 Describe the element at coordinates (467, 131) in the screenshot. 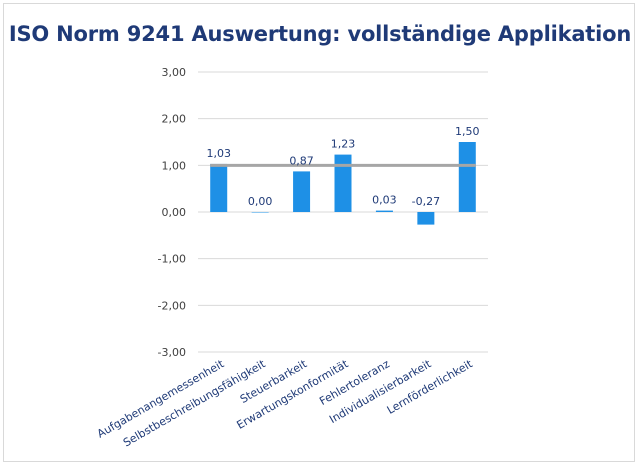

I see `data-label: 1,50` at that location.